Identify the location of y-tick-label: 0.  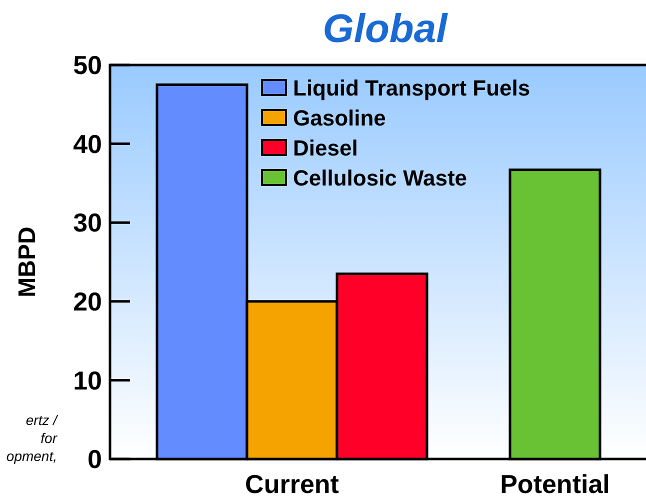
(95, 459).